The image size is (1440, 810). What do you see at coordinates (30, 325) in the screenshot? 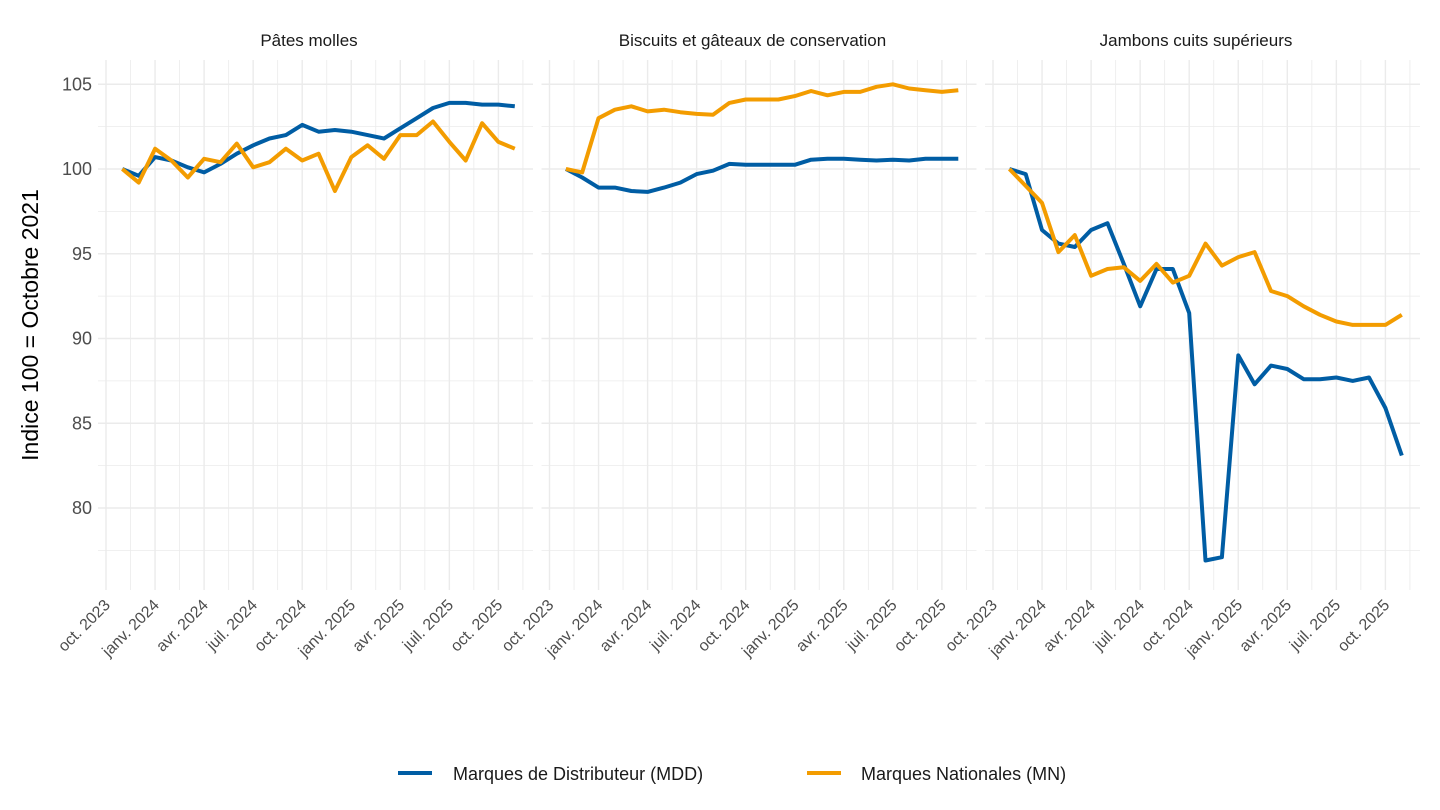
I see `y-axis-label: Indice 100 = Octobre 2021` at bounding box center [30, 325].